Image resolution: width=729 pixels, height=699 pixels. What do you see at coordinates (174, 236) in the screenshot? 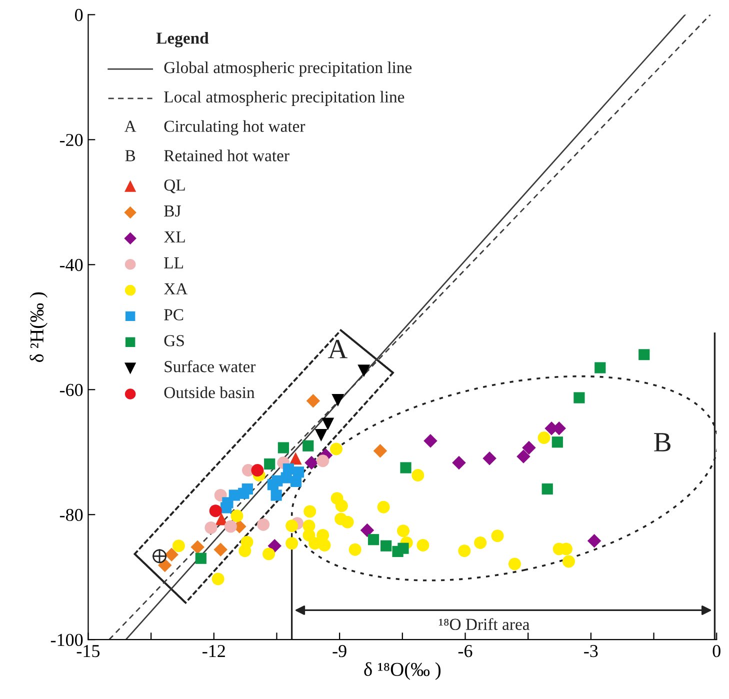
I see `legend-label: XL` at bounding box center [174, 236].